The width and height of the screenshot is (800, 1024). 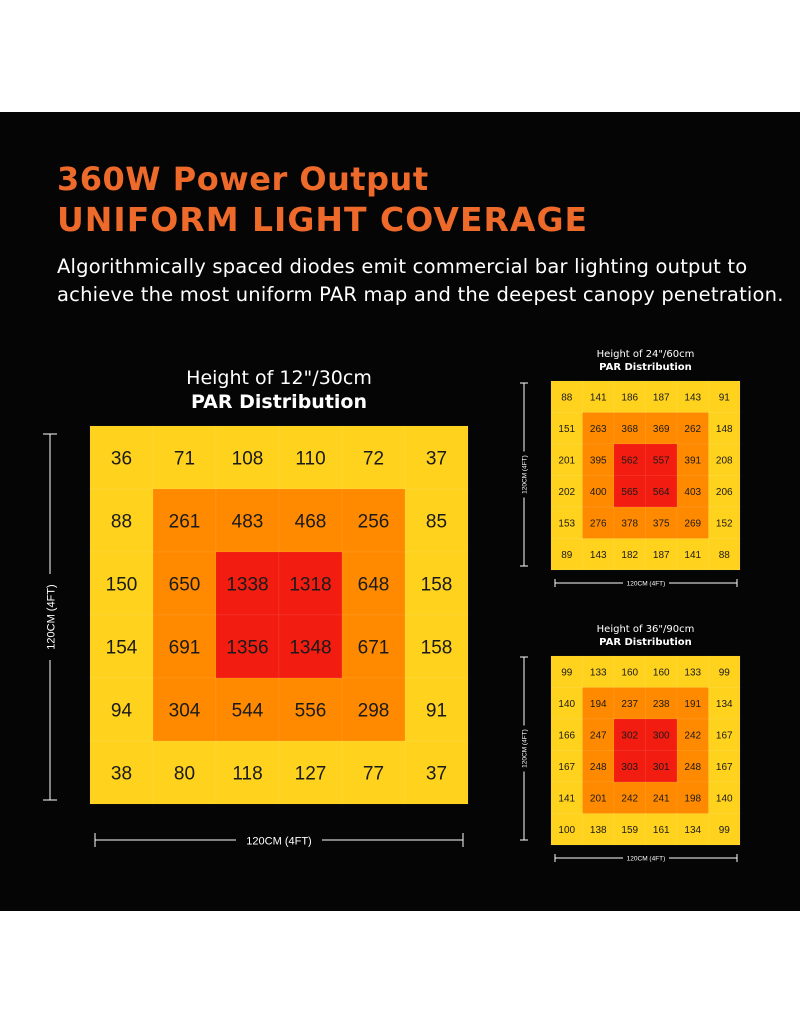 I want to click on headline-power: 360W Power Output, so click(x=243, y=179).